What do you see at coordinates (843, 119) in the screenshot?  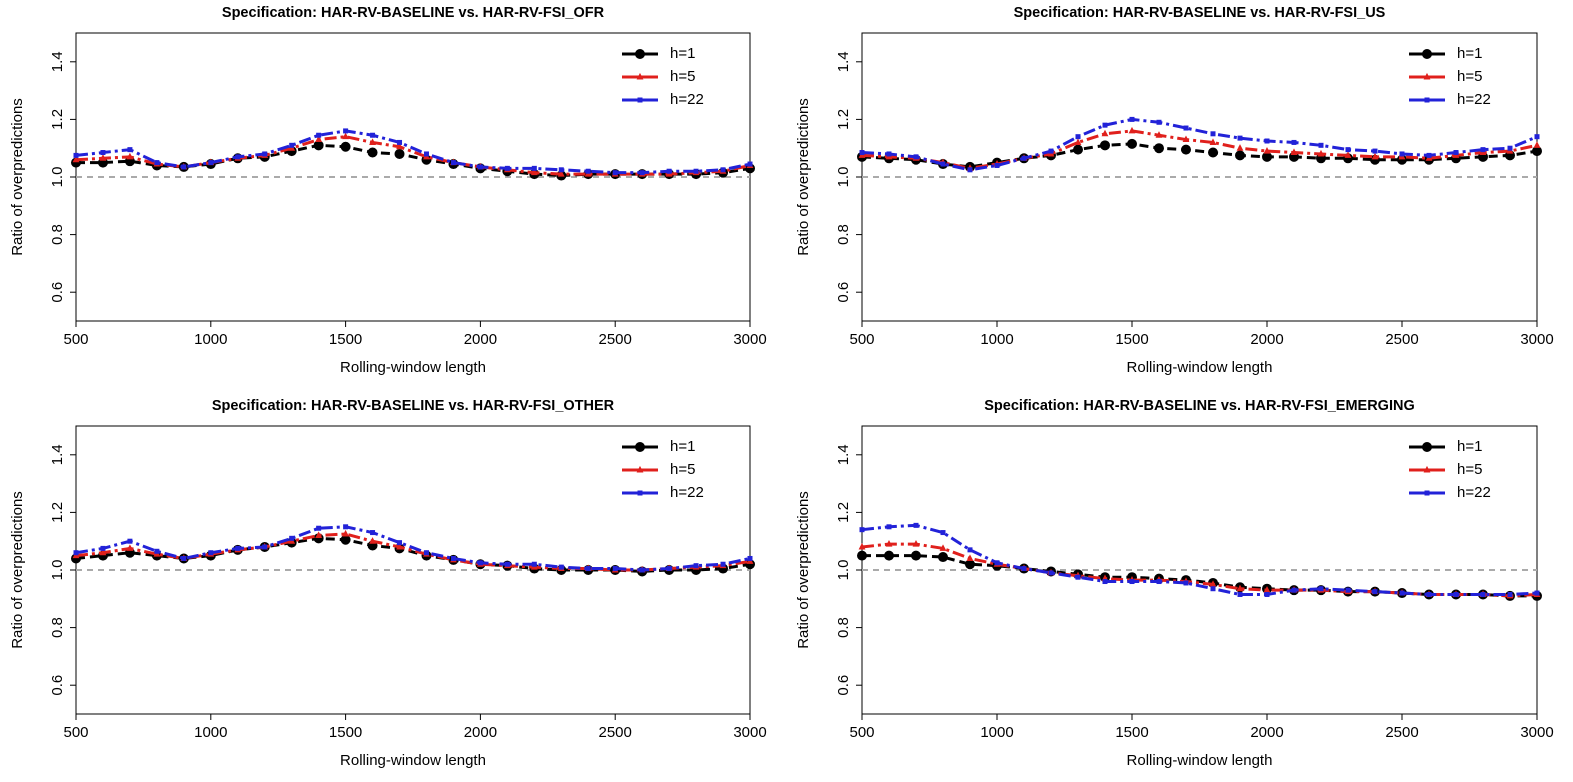 I see `y-tick-label: 1.2` at bounding box center [843, 119].